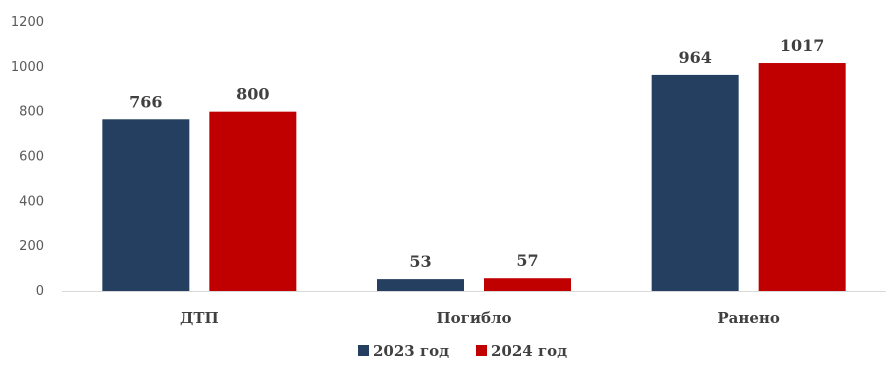 The width and height of the screenshot is (896, 365). Describe the element at coordinates (527, 260) in the screenshot. I see `data-label: 57` at that location.